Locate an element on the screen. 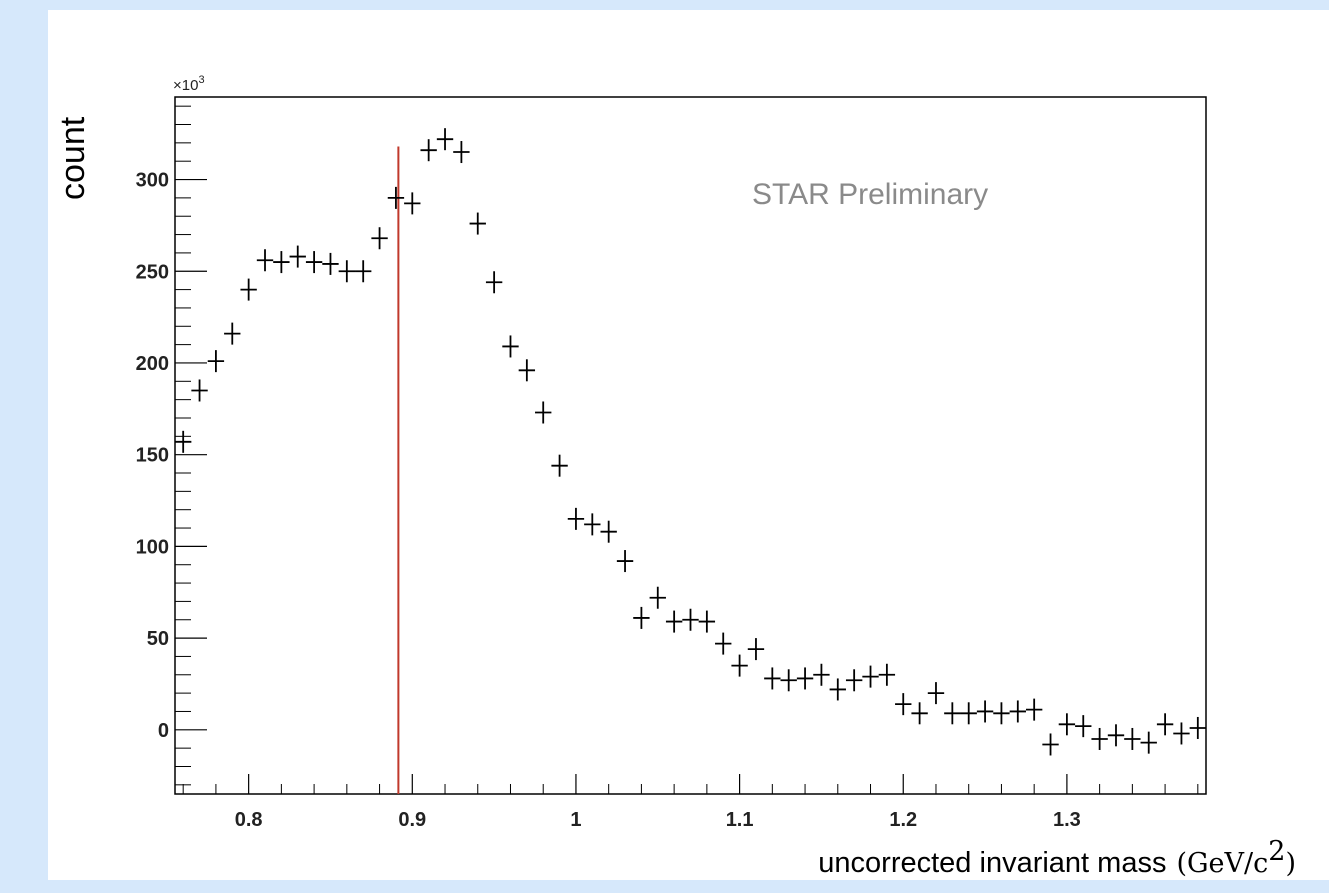 Image resolution: width=1329 pixels, height=893 pixels. y-tick-label: 250 is located at coordinates (152, 272).